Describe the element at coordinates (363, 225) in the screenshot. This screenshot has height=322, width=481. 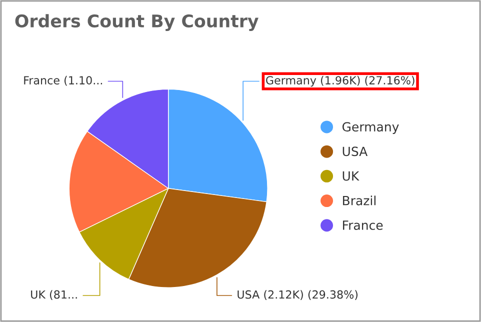
I see `legend-label: France` at that location.